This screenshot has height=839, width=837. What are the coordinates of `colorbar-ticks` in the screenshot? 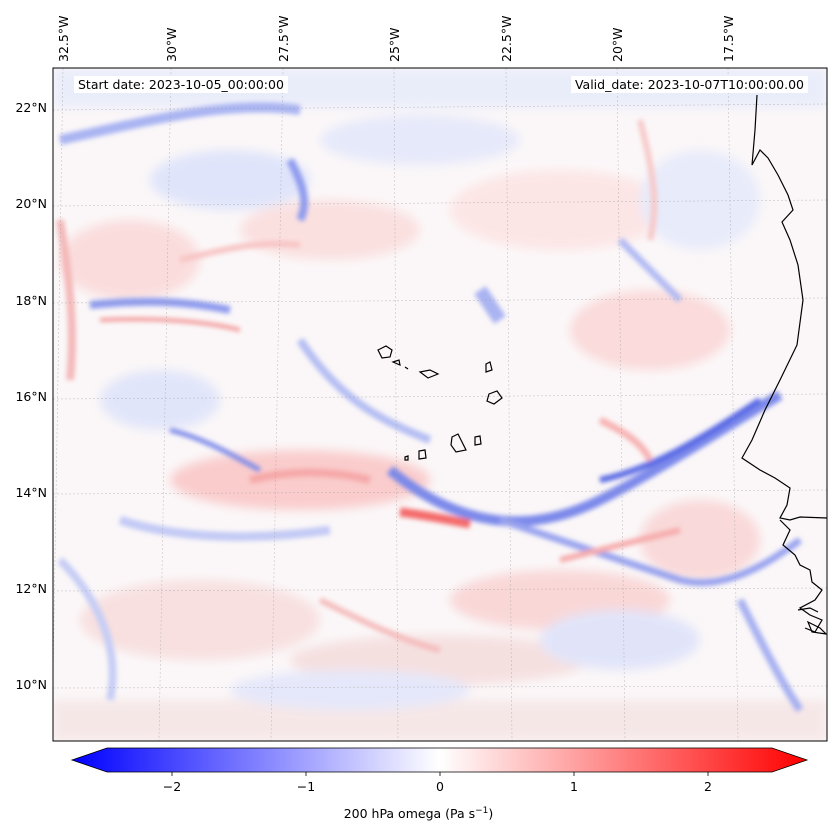 It's located at (440, 774).